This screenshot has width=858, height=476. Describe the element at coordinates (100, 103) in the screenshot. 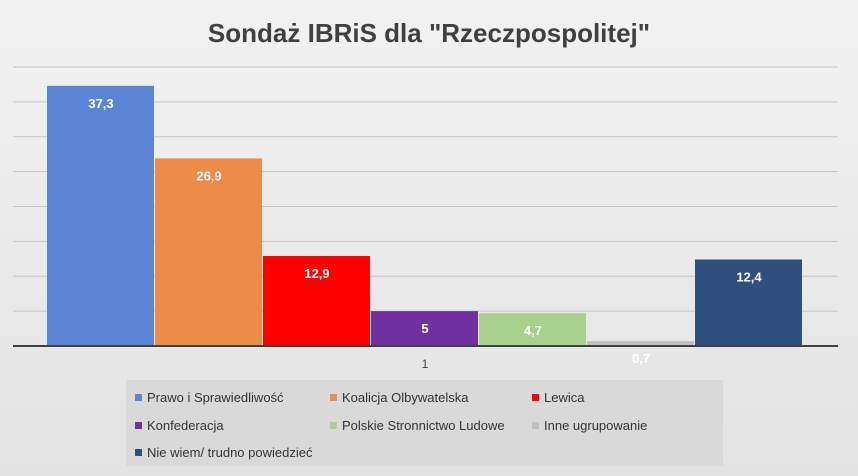

I see `data-label: 37,3` at that location.